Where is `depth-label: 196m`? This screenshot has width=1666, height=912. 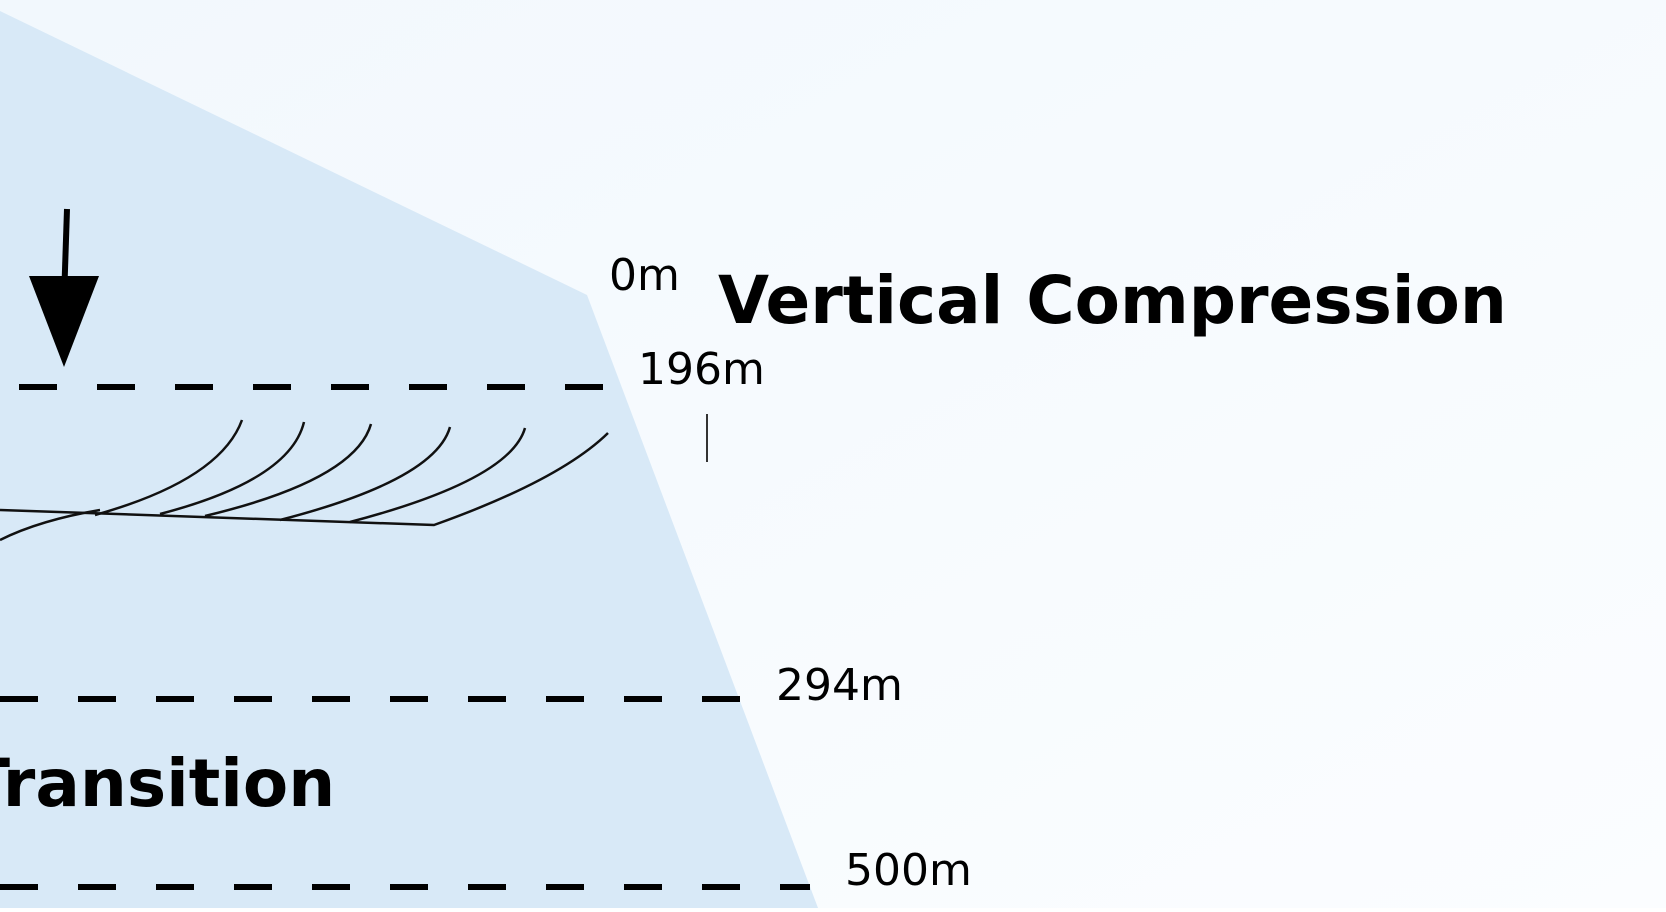
depth-label: 196m is located at coordinates (701, 369).